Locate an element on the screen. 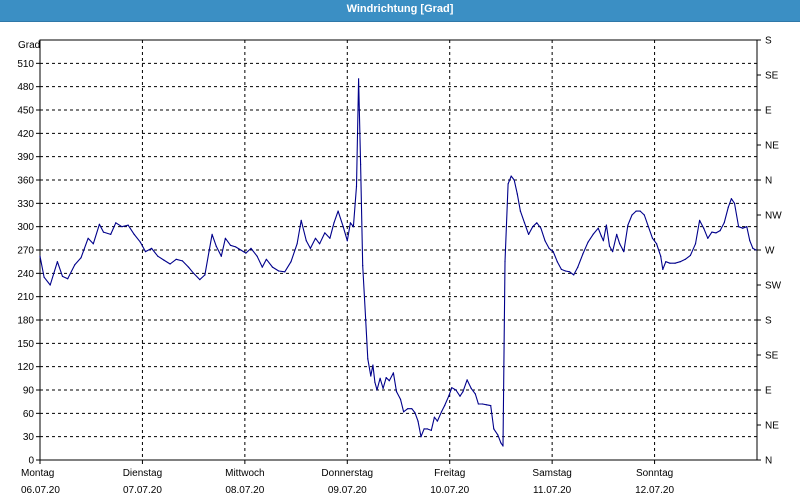 This screenshot has height=500, width=800. x-tick-day: Mittwoch is located at coordinates (244, 473).